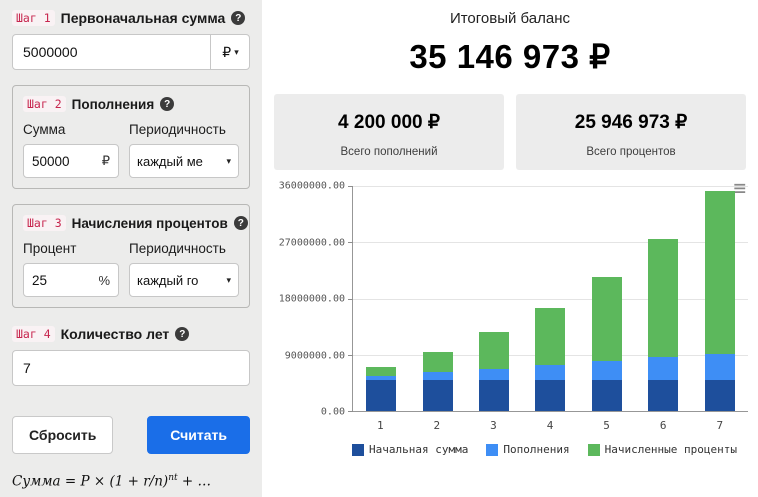 This screenshot has height=497, width=758. I want to click on chevron-down-icon: ▾, so click(228, 279).